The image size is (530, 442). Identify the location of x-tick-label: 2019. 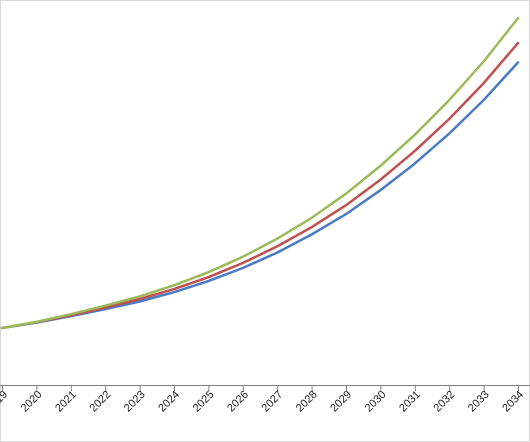
(5, 402).